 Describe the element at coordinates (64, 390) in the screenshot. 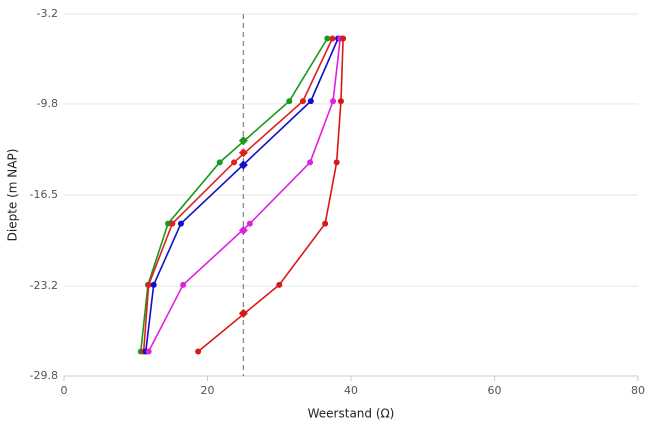

I see `x-tick-label: 0` at that location.